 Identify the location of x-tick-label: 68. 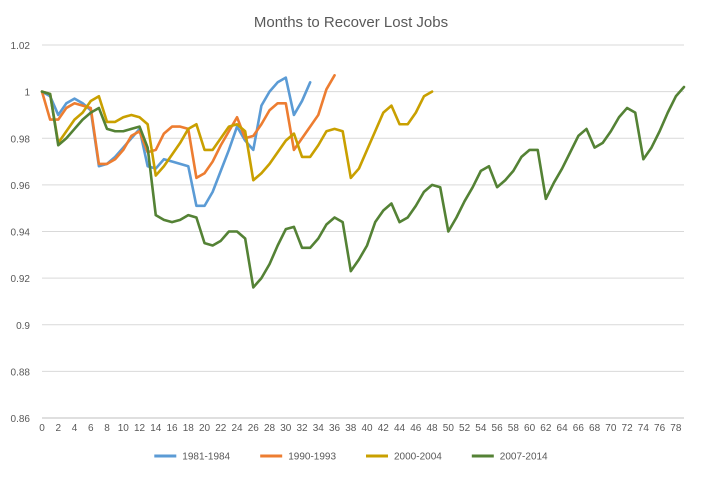
(595, 428).